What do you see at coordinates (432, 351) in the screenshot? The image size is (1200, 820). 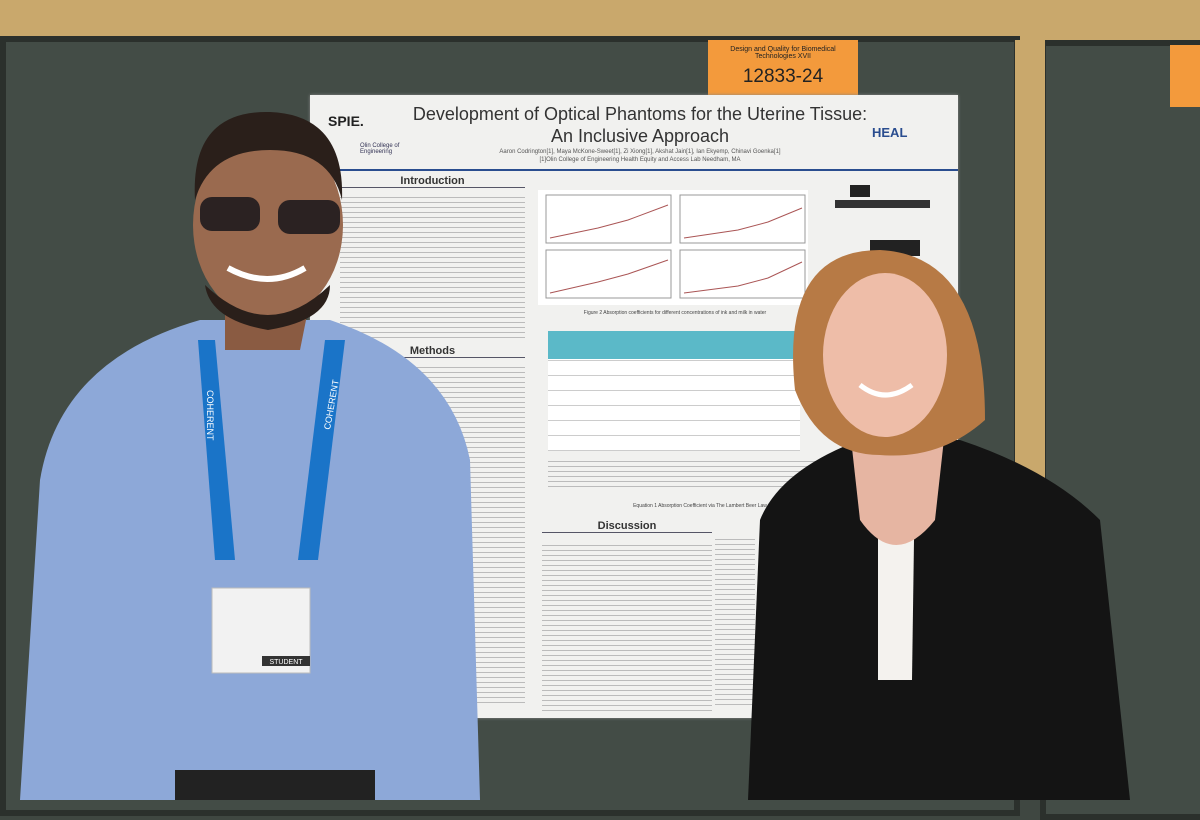 I see `section-heading: Methods` at bounding box center [432, 351].